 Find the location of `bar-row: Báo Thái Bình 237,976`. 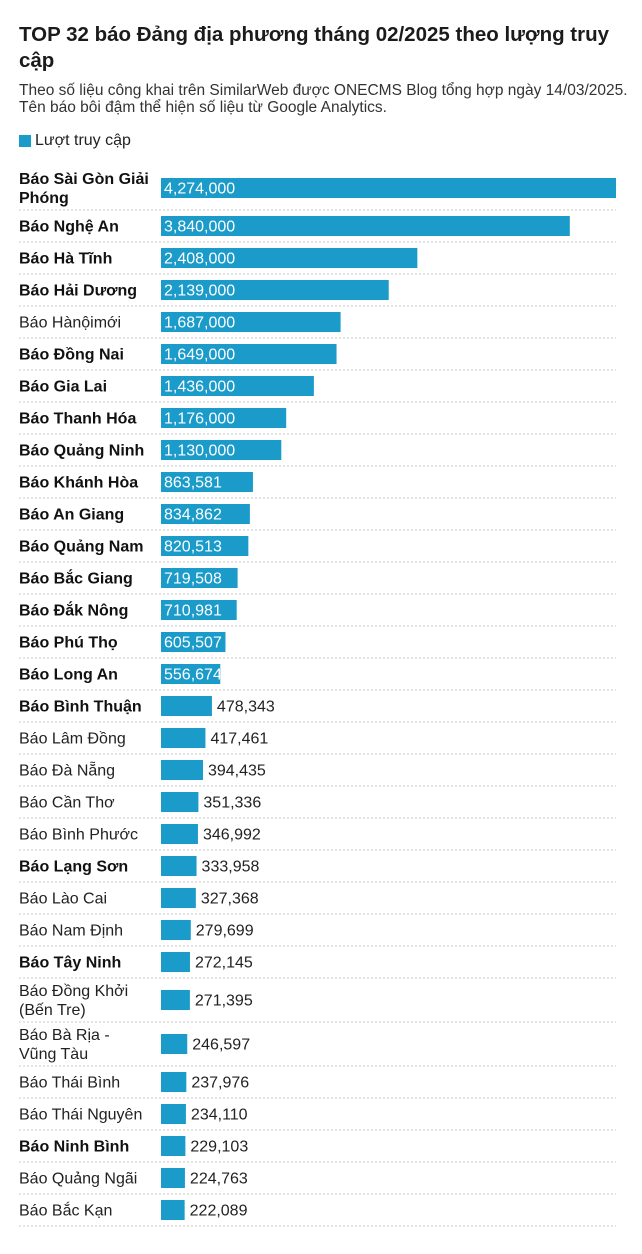

bar-row: Báo Thái Bình 237,976 is located at coordinates (134, 1082).